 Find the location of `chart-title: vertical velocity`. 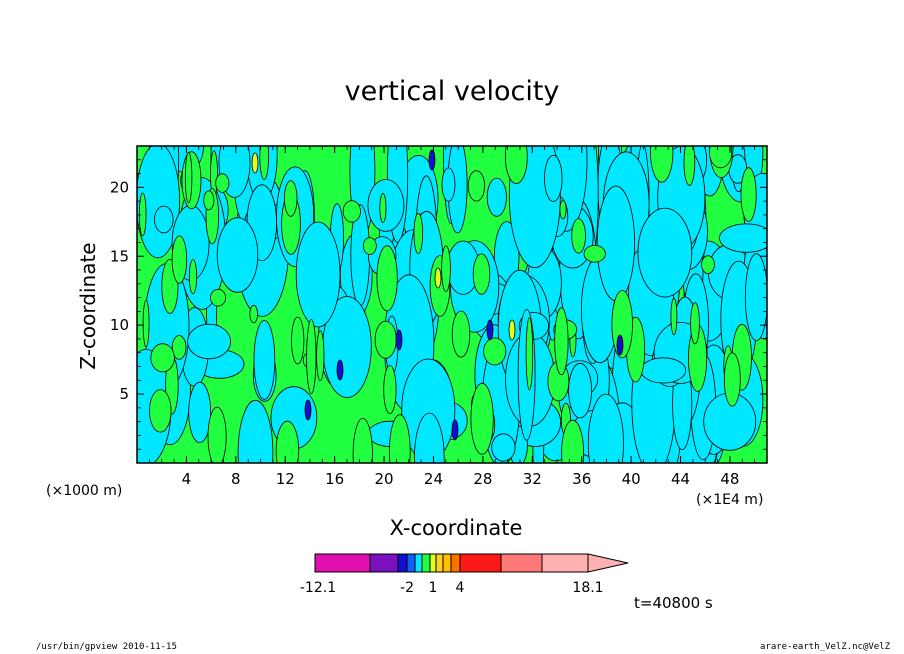

chart-title: vertical velocity is located at coordinates (452, 91).